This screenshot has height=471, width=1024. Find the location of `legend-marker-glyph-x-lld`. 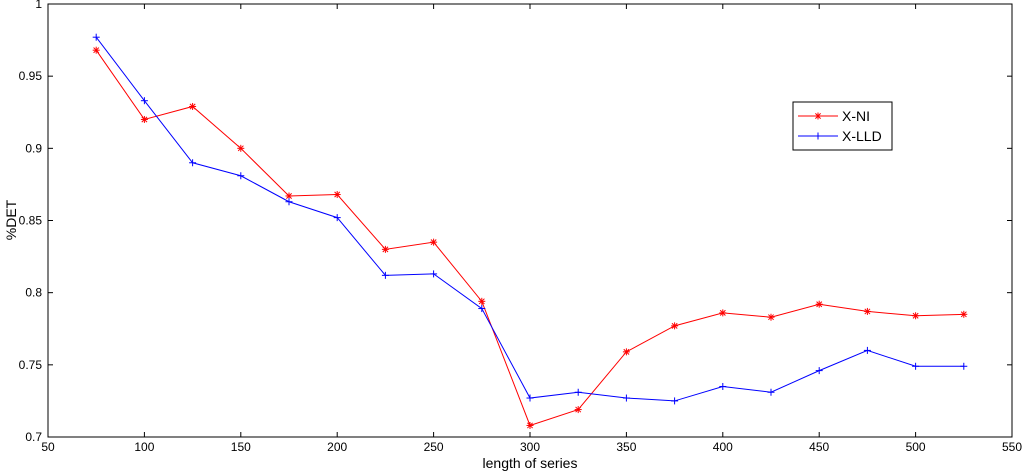

legend-marker-glyph-x-lld is located at coordinates (818, 136).